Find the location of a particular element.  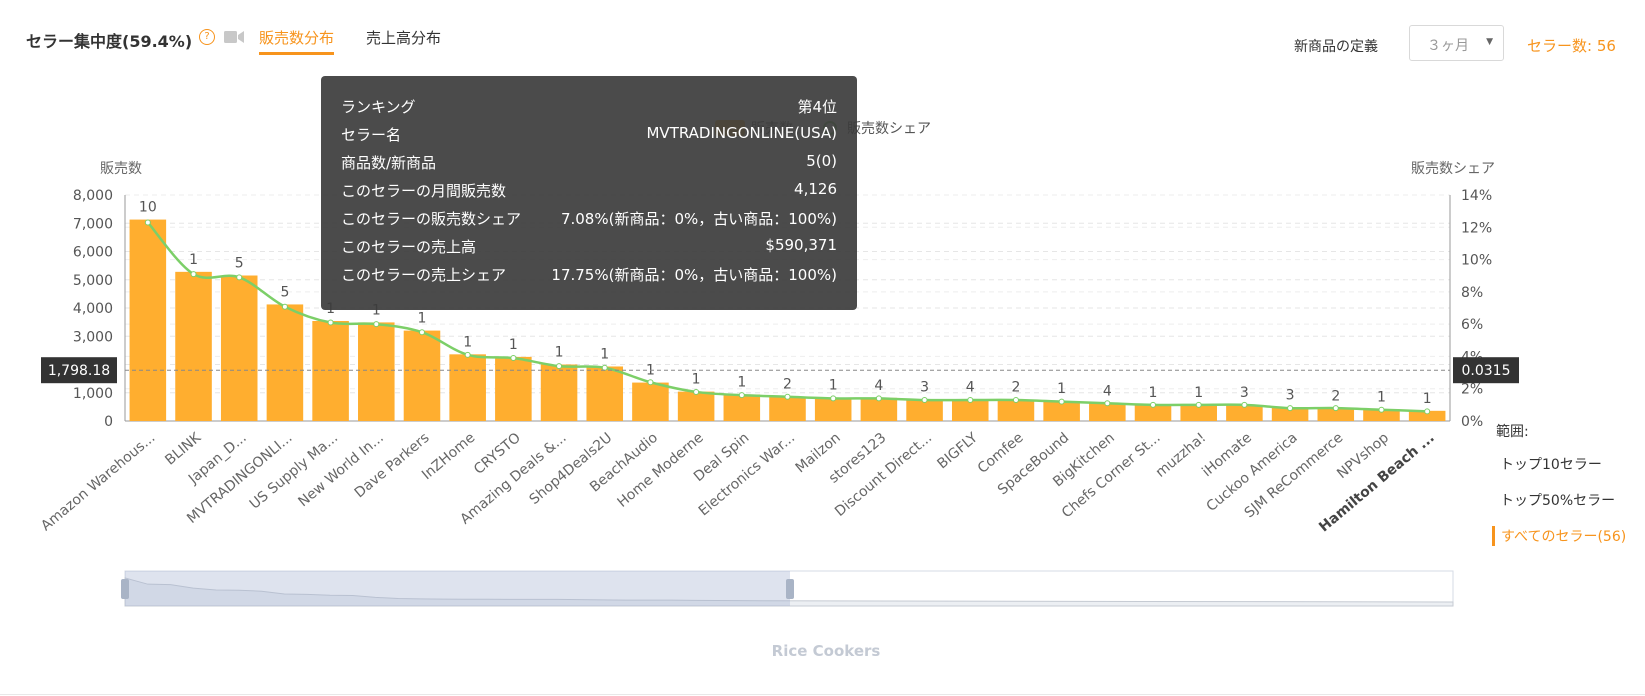

zoom-slider-preview is located at coordinates (789, 592).